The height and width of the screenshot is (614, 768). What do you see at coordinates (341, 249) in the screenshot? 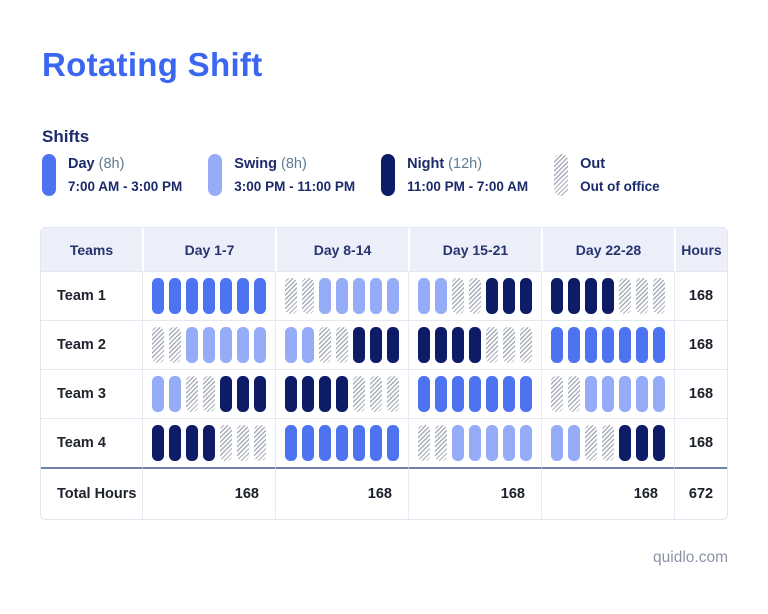
I see `column-header-day-8-14: Day 8-14` at bounding box center [341, 249].